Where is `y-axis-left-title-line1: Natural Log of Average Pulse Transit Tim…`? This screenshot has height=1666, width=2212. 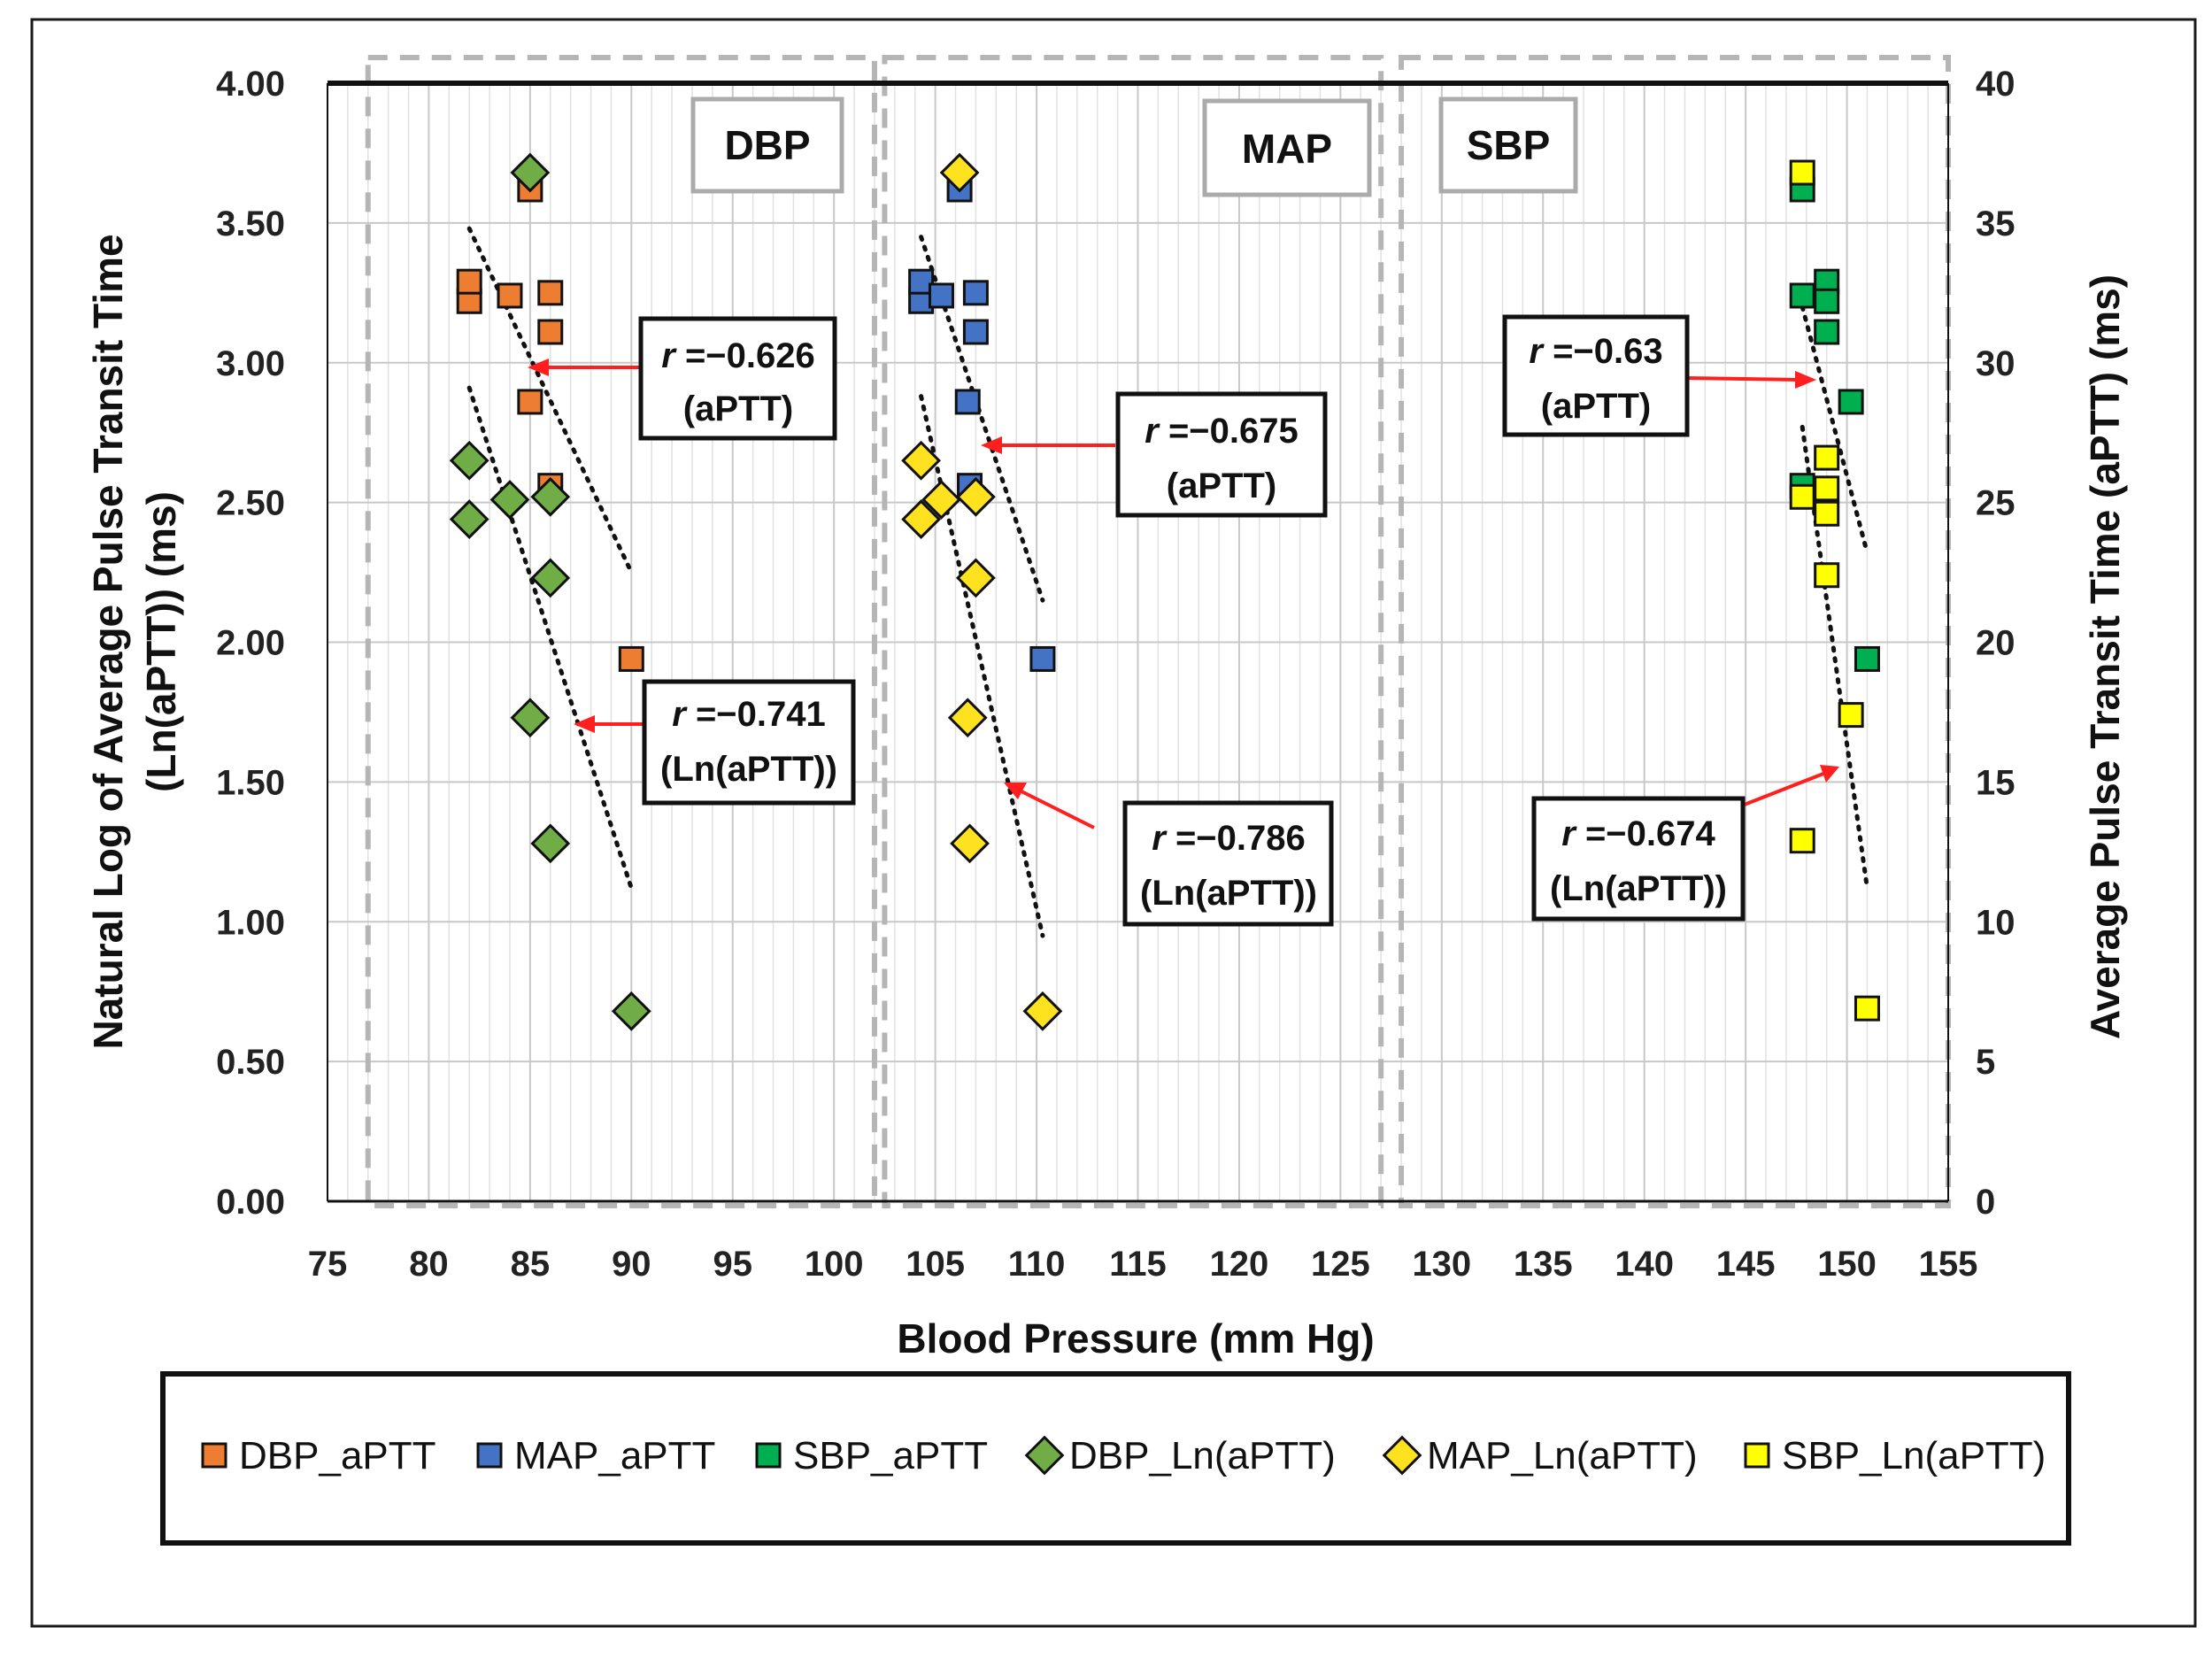
y-axis-left-title-line1: Natural Log of Average Pulse Transit Tim… is located at coordinates (108, 642).